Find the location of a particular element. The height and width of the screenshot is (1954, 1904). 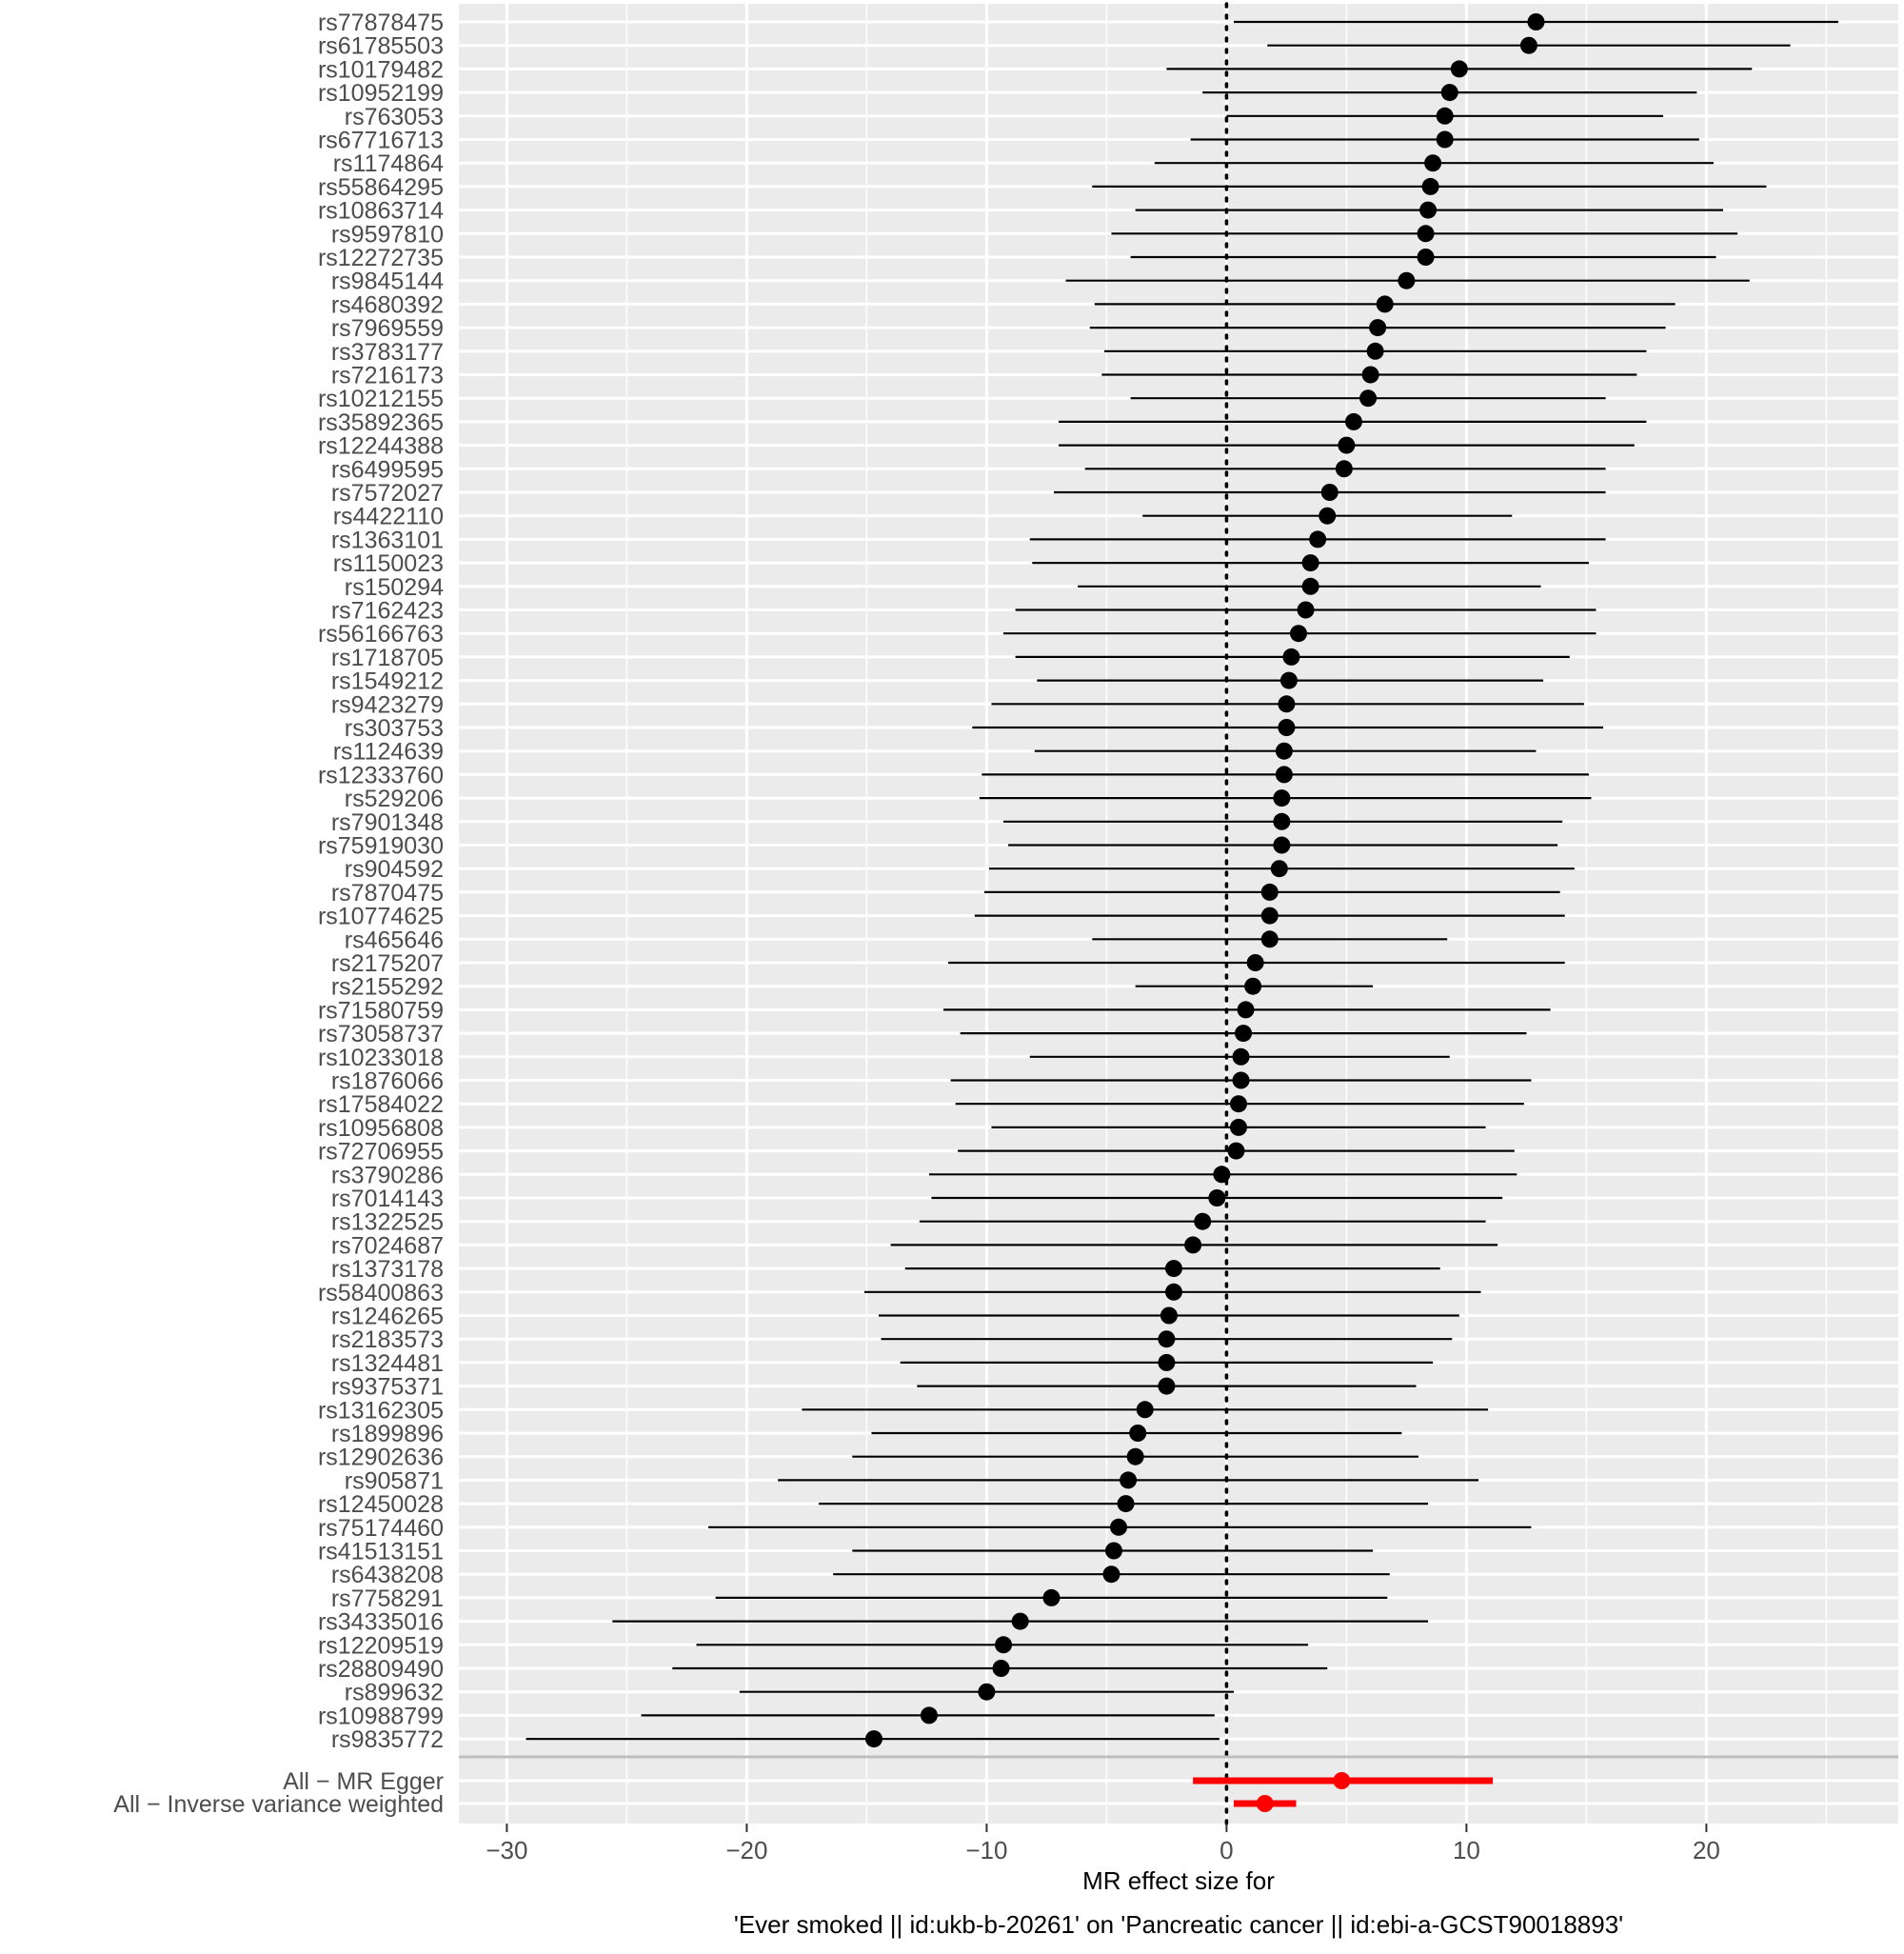

snp-label: rs6499595 is located at coordinates (387, 469).